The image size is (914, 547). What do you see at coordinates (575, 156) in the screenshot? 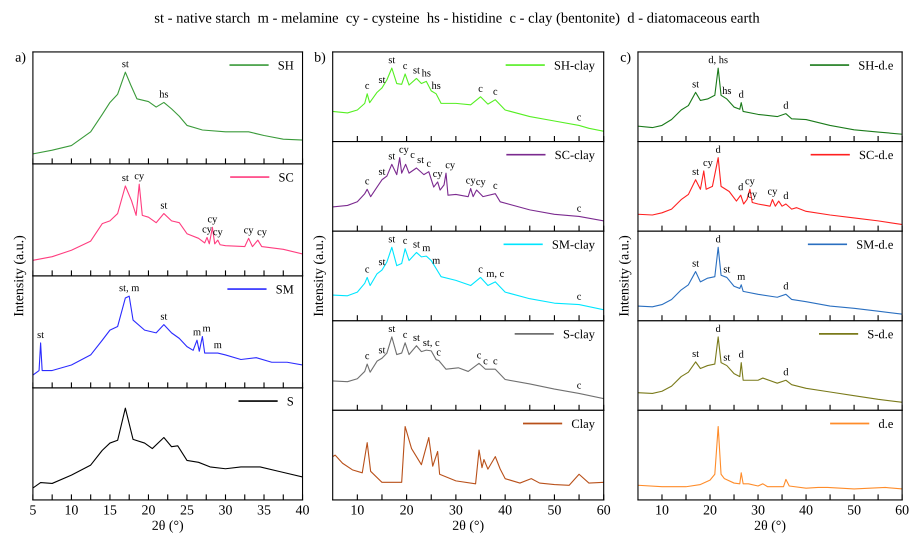
I see `legend-label: SC-clay` at bounding box center [575, 156].